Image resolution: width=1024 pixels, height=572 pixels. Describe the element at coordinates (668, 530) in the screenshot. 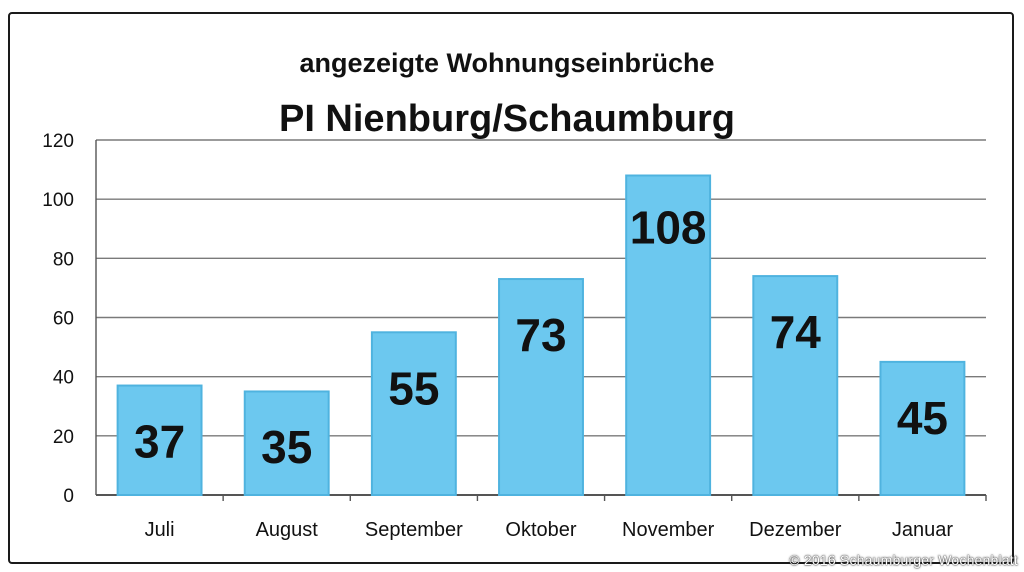

I see `x-tick-label: November` at that location.